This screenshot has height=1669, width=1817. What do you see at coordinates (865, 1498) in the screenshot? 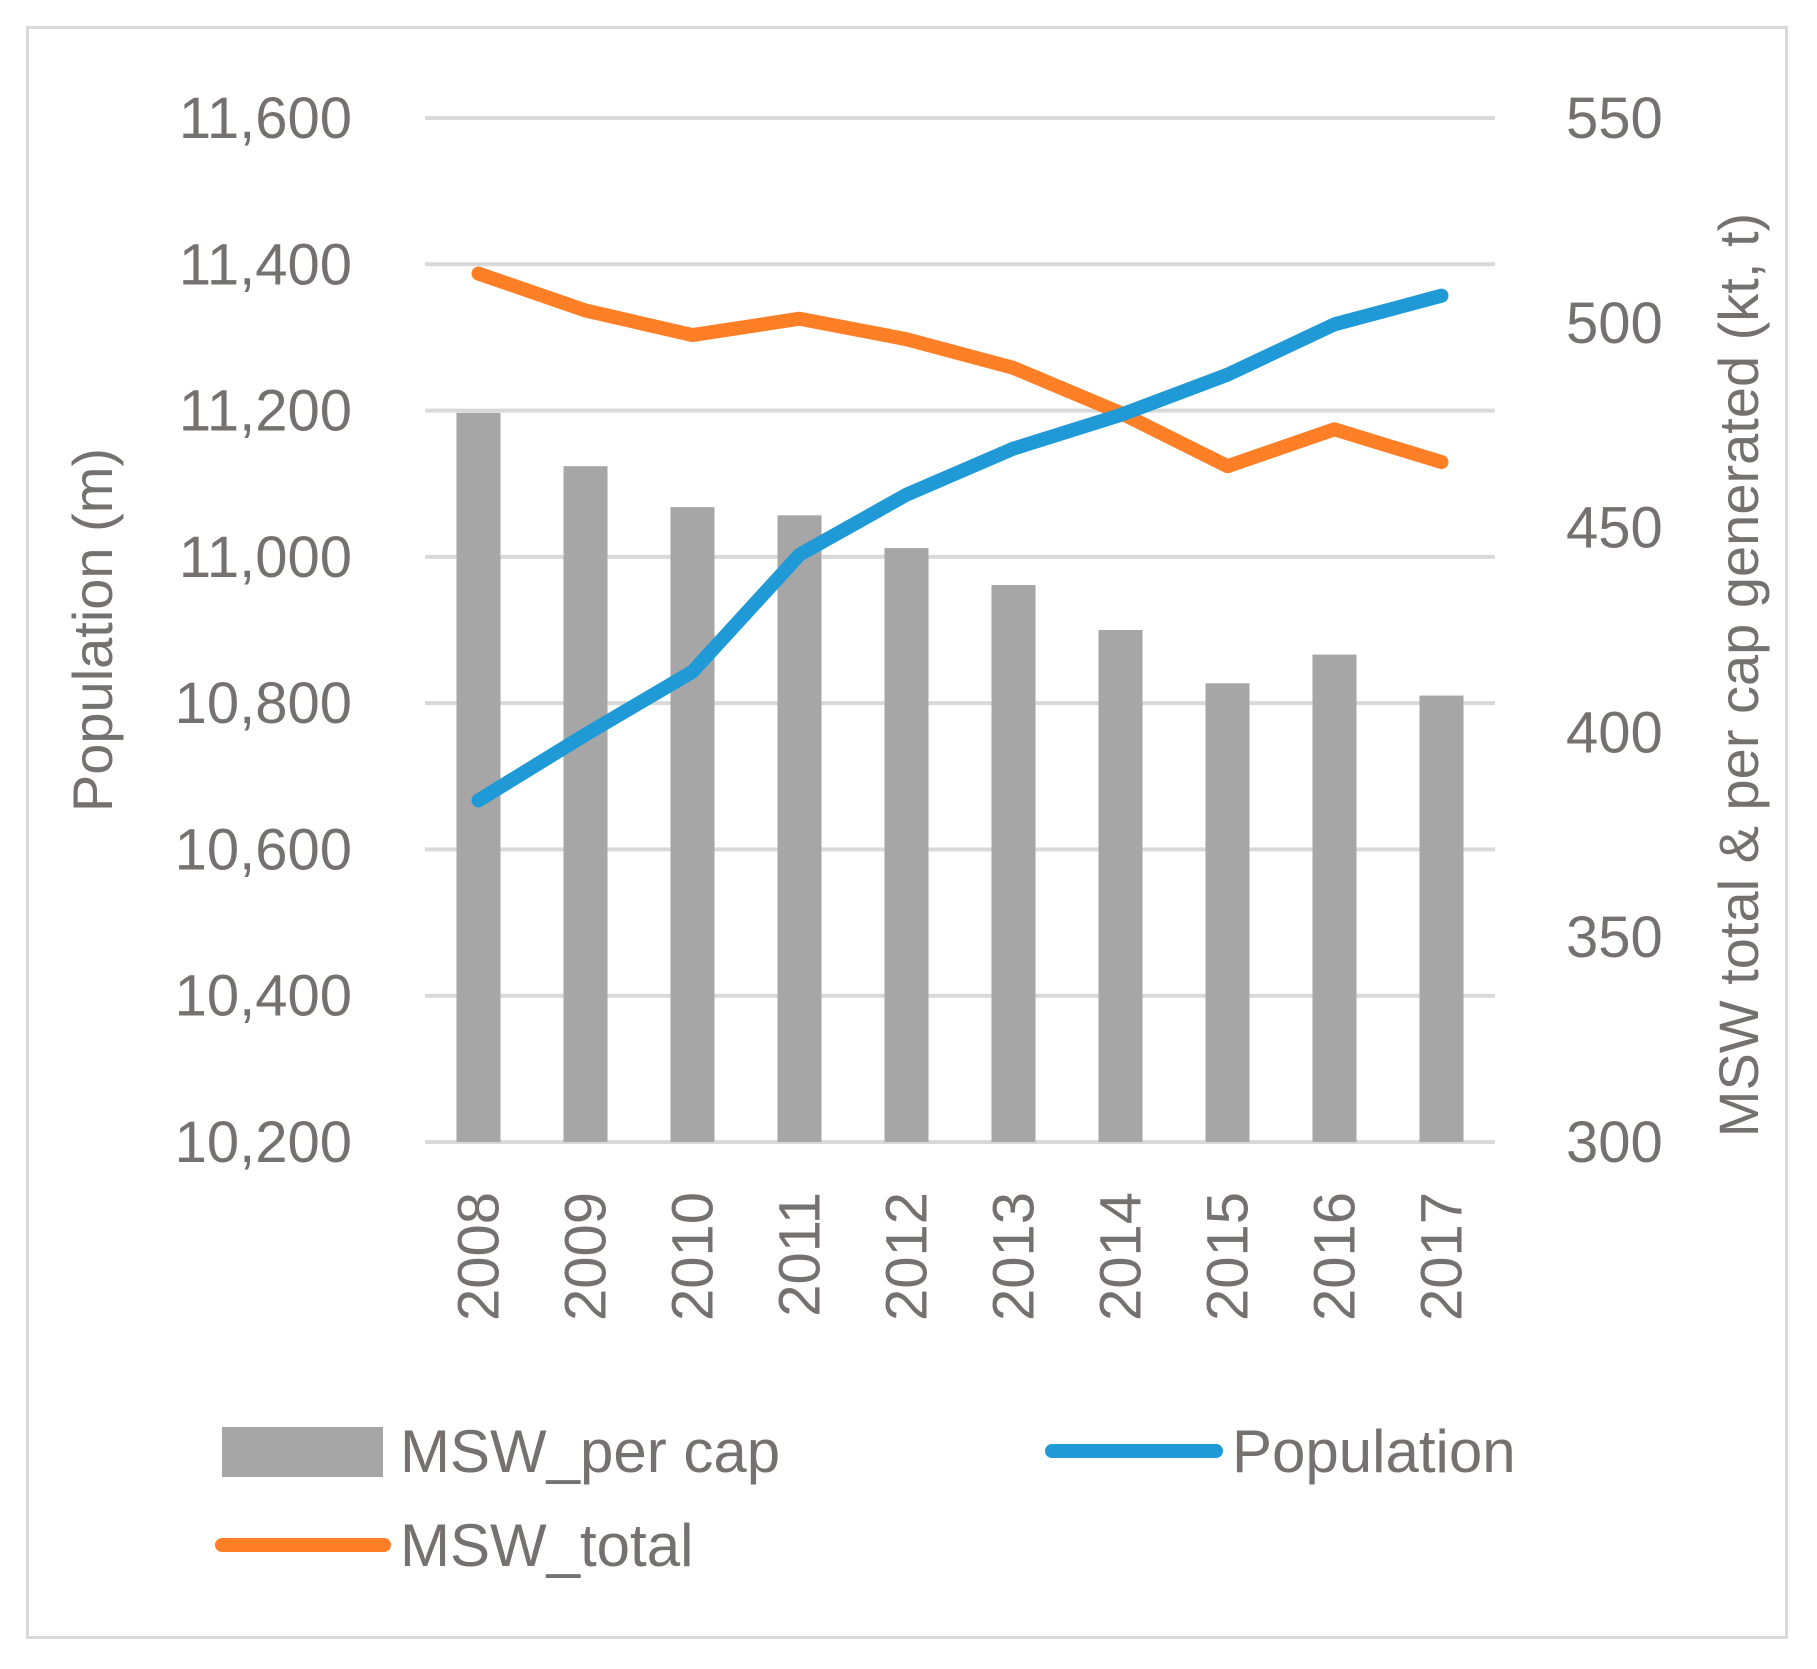
I see `legend: MSW_per cap Population MSW_total` at bounding box center [865, 1498].